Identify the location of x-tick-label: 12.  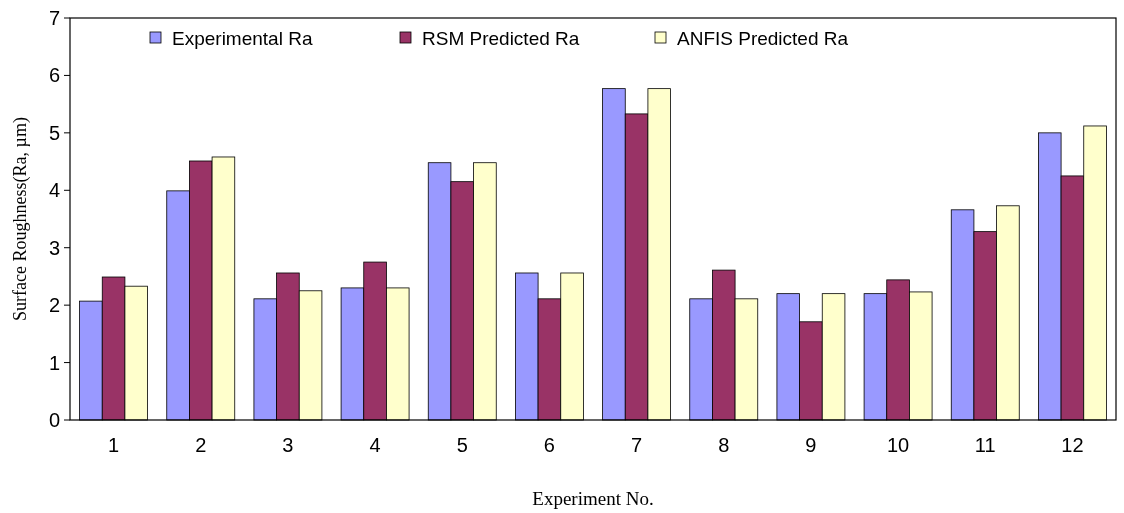
(1072, 445).